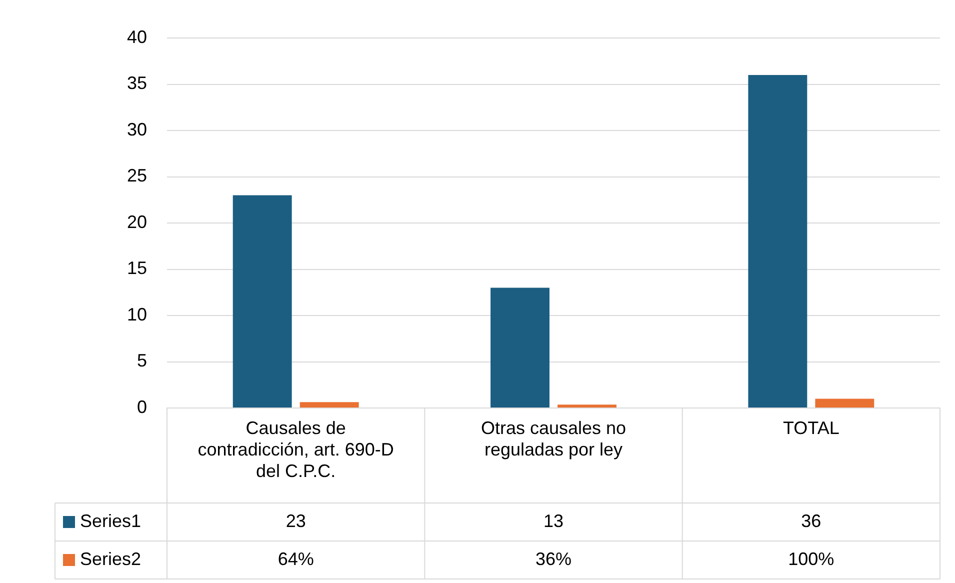 This screenshot has height=583, width=955. What do you see at coordinates (296, 449) in the screenshot?
I see `x-tick-label: Causales de contradicción, art. 690-D del C.P.C.` at bounding box center [296, 449].